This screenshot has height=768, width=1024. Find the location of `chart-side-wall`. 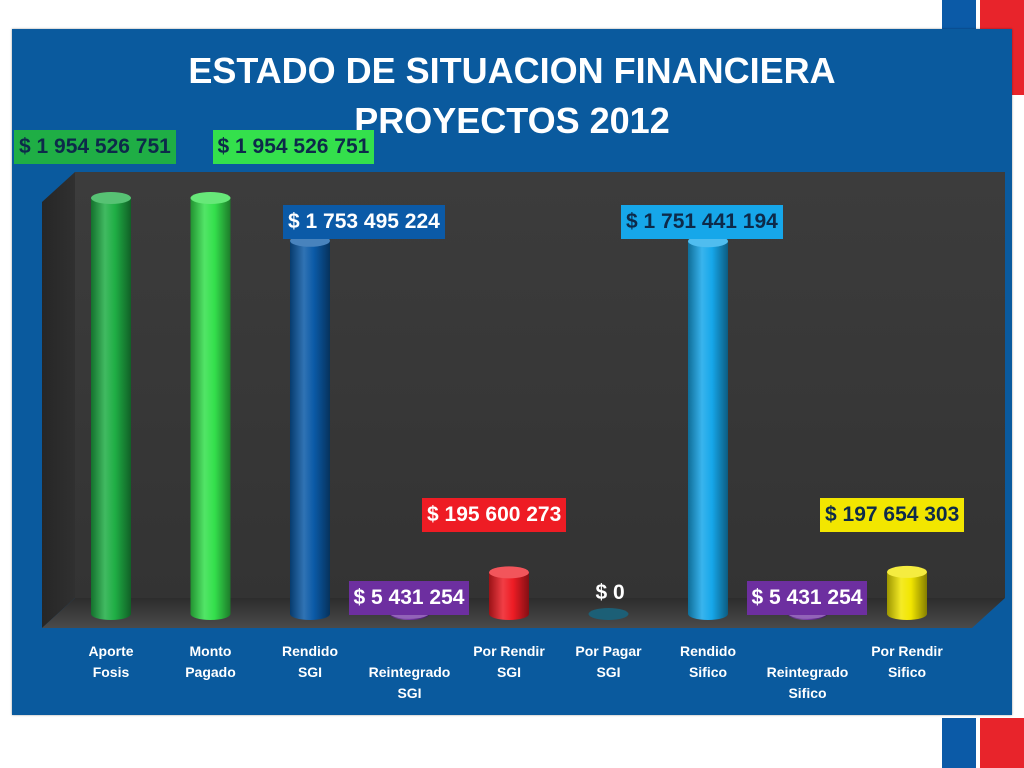

chart-side-wall is located at coordinates (58, 400).